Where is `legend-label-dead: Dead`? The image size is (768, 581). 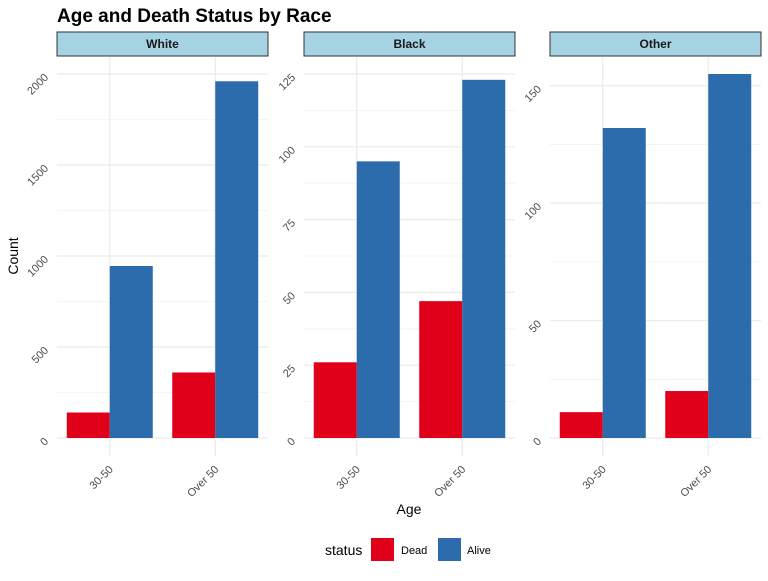 legend-label-dead: Dead is located at coordinates (414, 551).